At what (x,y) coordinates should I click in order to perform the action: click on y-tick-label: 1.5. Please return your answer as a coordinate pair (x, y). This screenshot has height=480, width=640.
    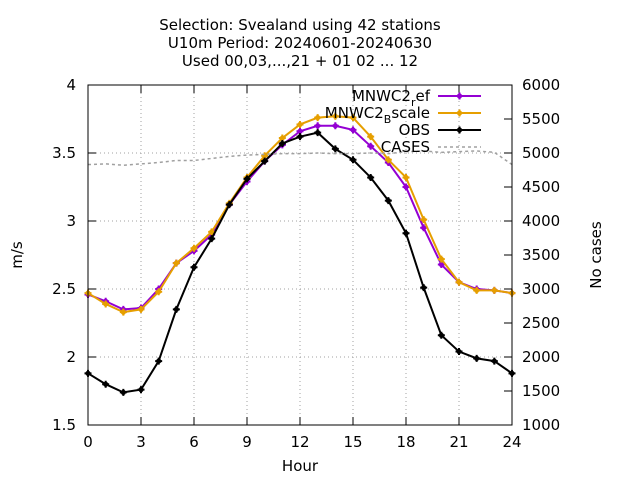
    Looking at the image, I should click on (64, 425).